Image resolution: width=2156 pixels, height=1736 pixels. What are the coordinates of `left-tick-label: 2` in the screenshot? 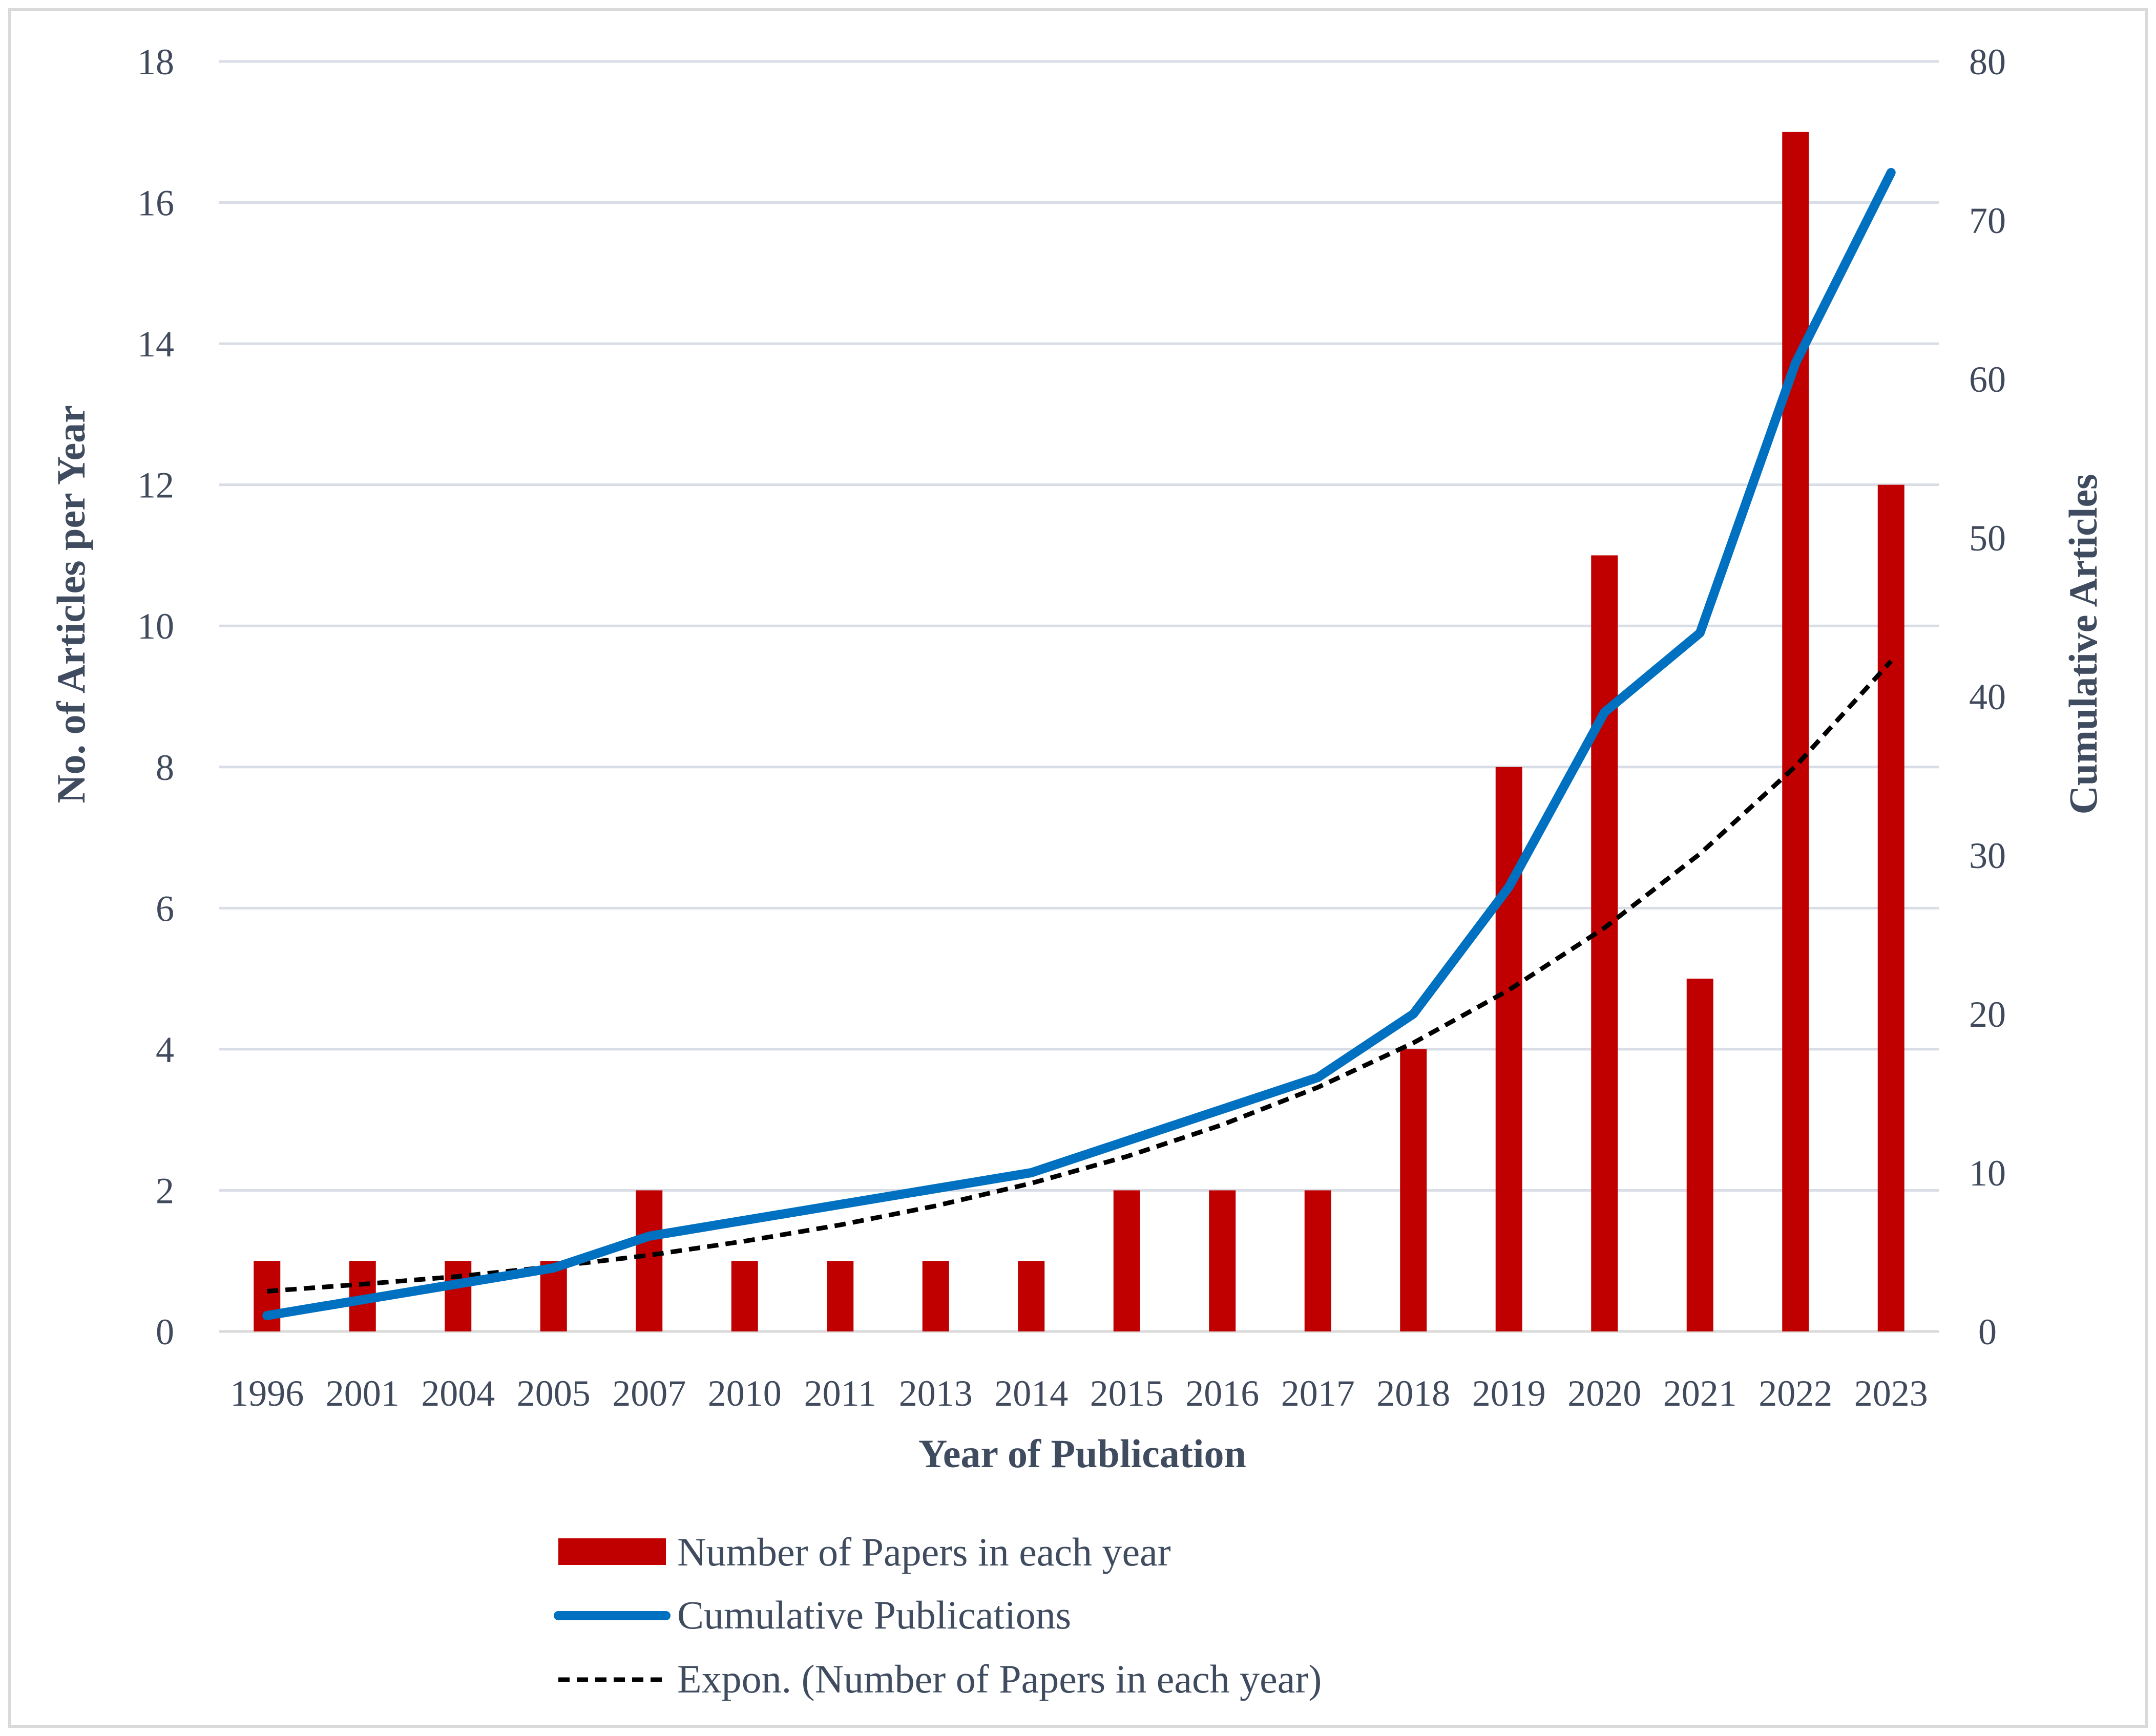 It's located at (165, 1190).